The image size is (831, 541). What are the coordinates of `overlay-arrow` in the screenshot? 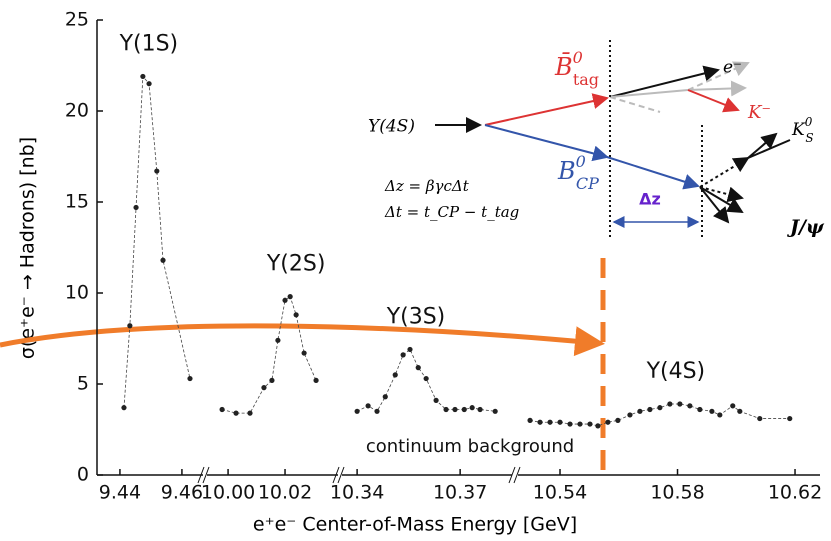 It's located at (302, 340).